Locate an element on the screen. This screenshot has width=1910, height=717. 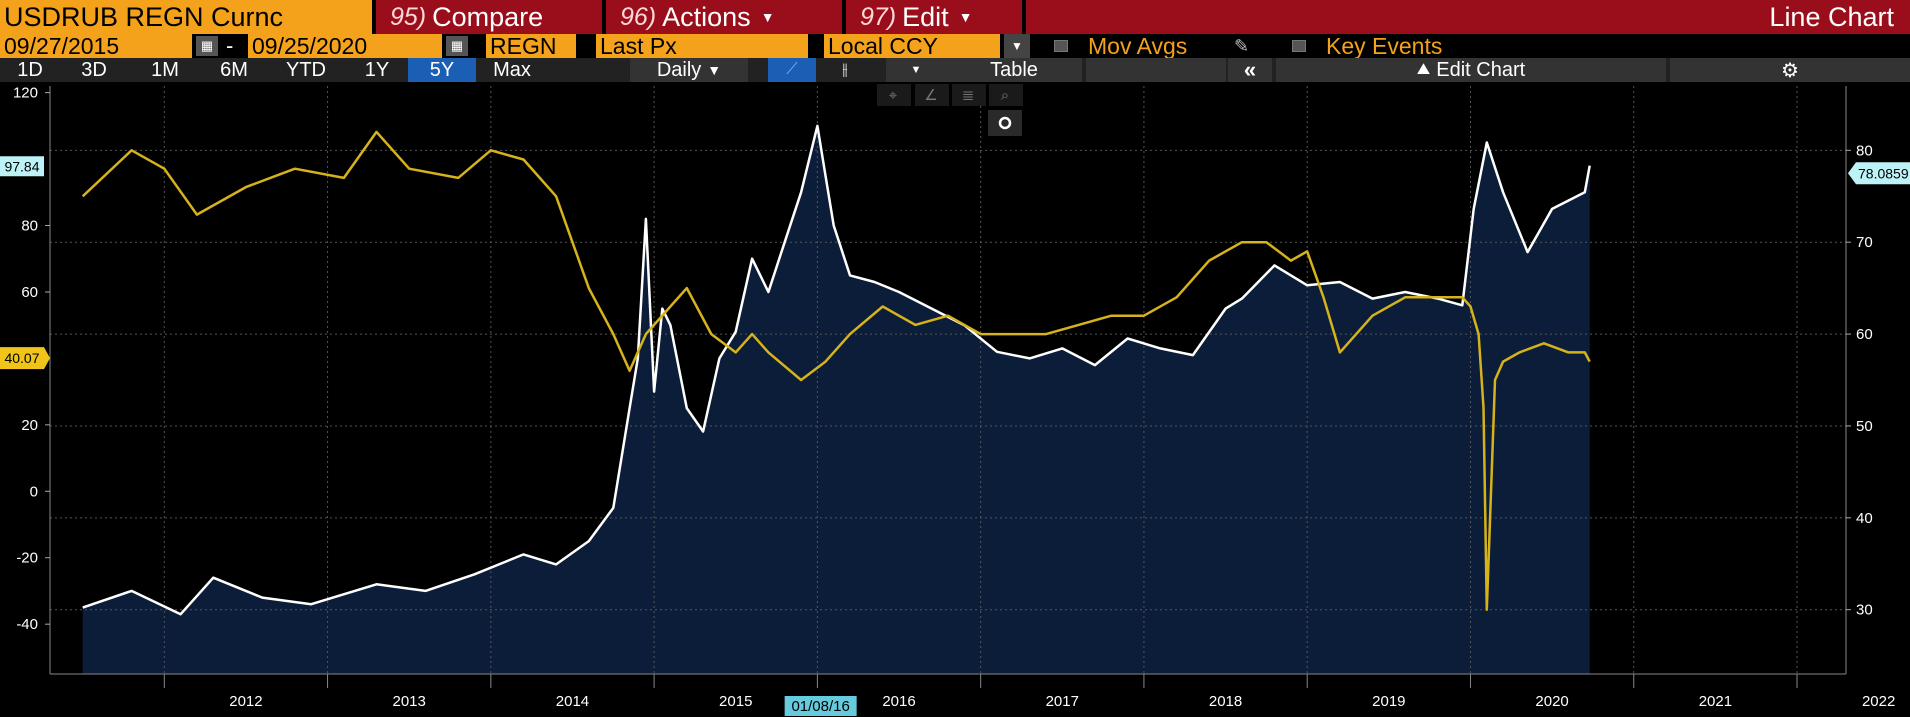
right-axis-tick-label: 60 is located at coordinates (1864, 334).